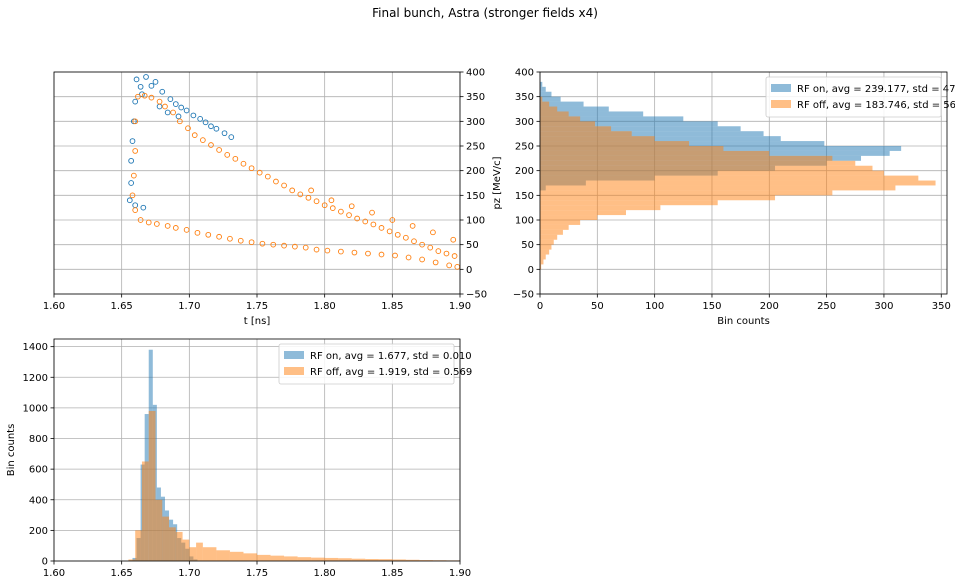  What do you see at coordinates (294, 371) in the screenshot?
I see `legend-swatch` at bounding box center [294, 371].